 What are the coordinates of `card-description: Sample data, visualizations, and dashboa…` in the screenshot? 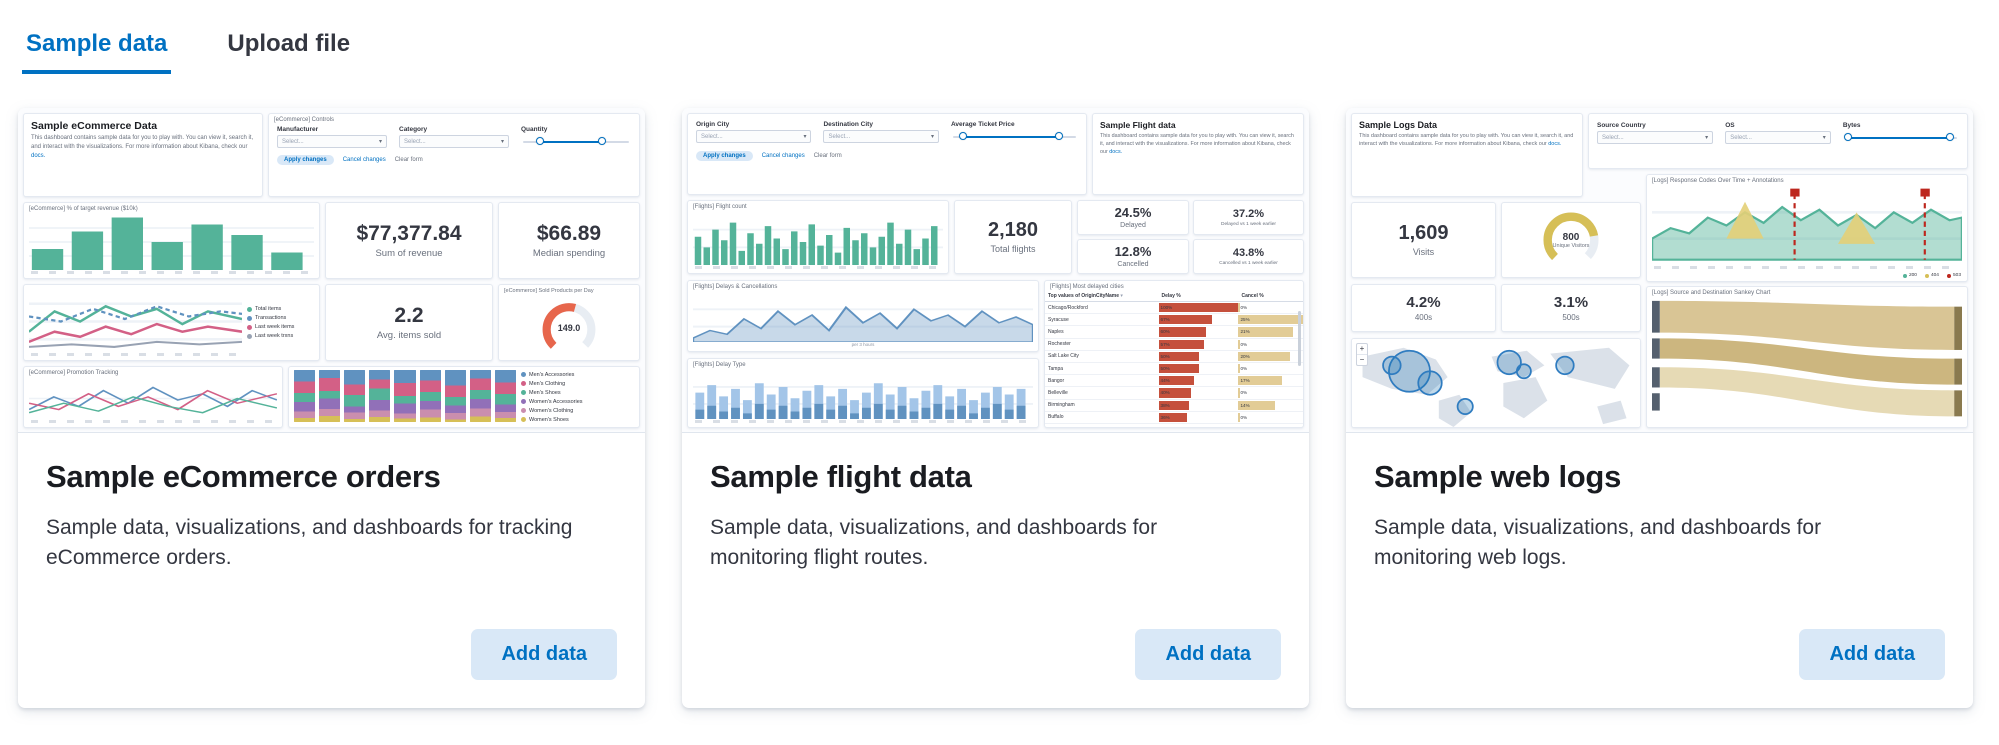 It's located at (934, 543).